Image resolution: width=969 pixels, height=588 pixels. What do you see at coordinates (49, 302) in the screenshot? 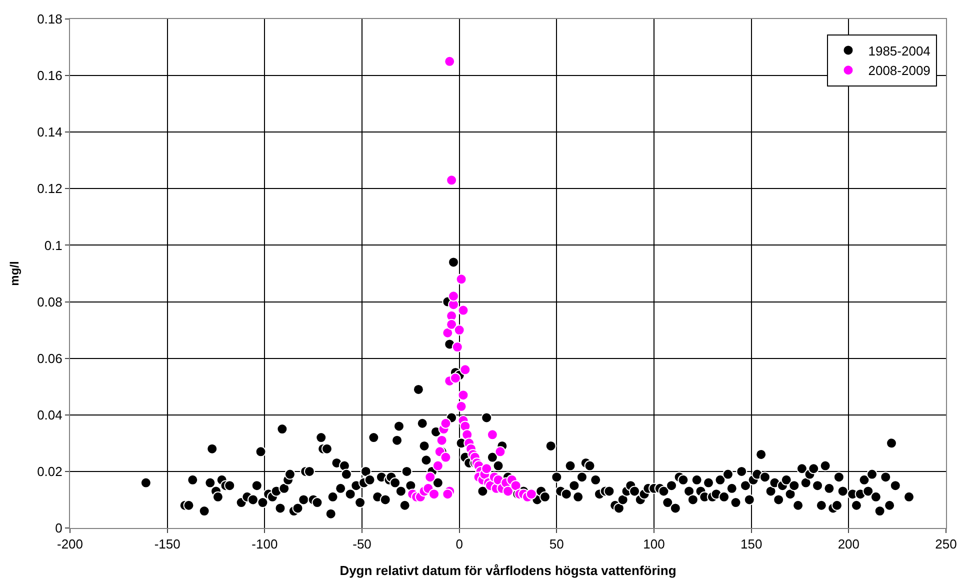
I see `y-tick-label: 0.08` at bounding box center [49, 302].